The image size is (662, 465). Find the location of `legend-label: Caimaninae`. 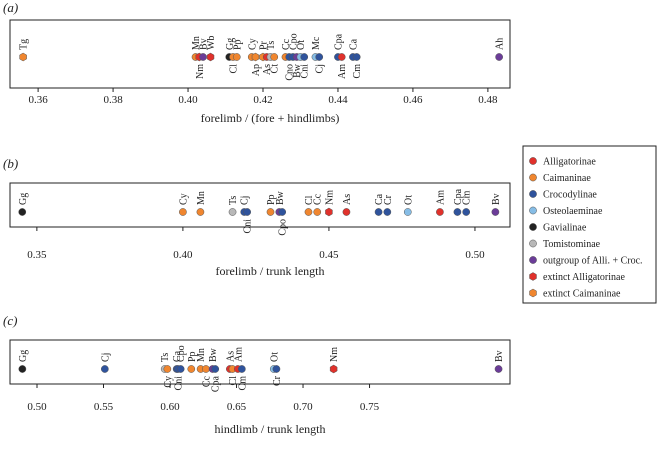

legend-label: Caimaninae is located at coordinates (567, 178).